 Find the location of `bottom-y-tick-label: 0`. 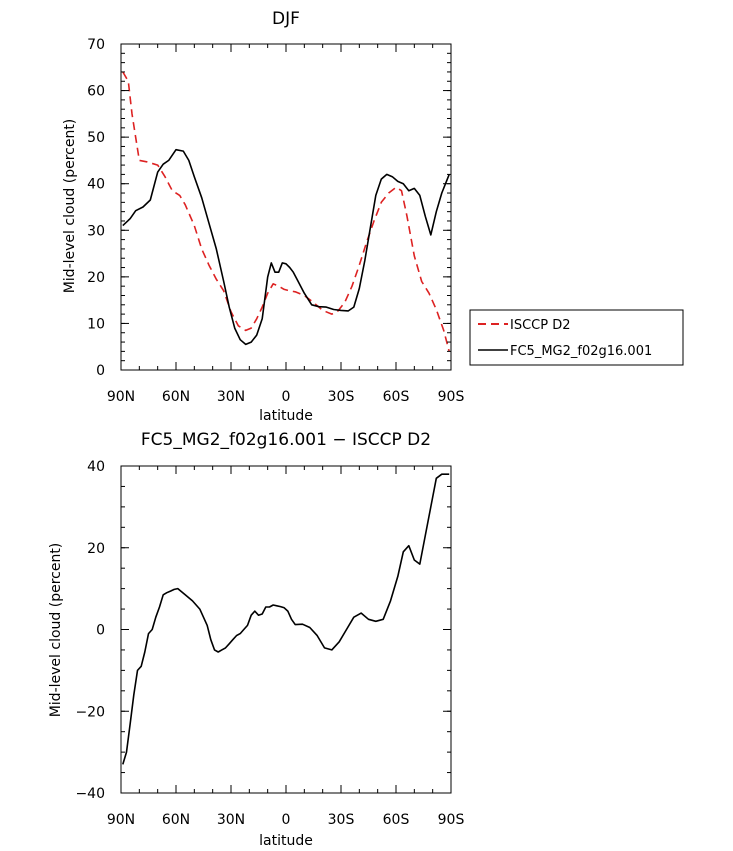

bottom-y-tick-label: 0 is located at coordinates (100, 631).